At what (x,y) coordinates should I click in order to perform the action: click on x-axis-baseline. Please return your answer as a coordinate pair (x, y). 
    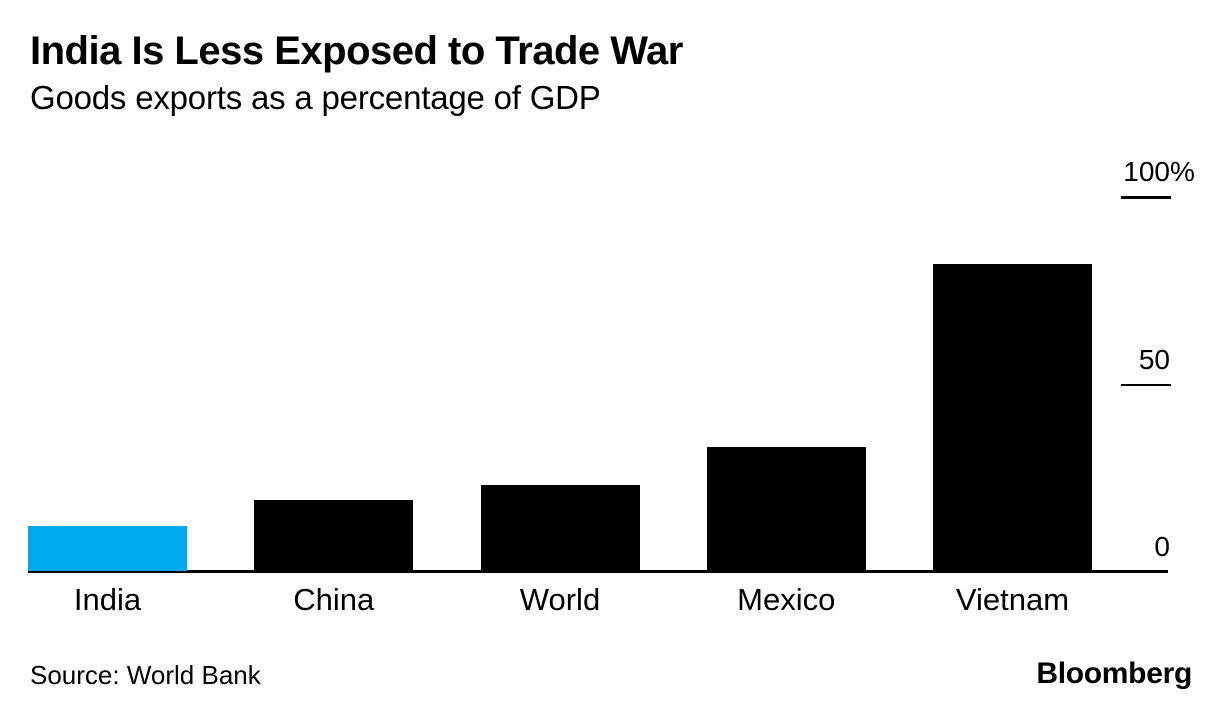
    Looking at the image, I should click on (598, 571).